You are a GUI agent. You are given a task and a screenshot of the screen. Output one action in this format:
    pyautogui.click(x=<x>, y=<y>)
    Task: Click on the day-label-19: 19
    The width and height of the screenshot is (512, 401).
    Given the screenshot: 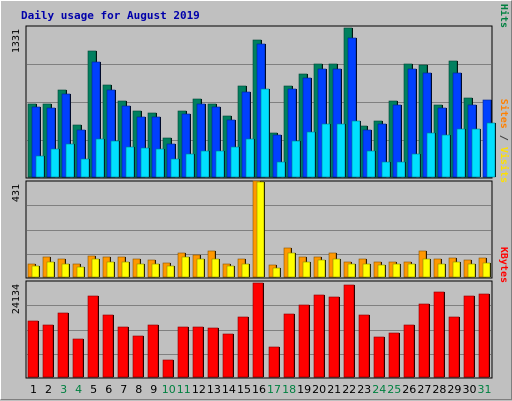 What is the action you would take?
    pyautogui.click(x=304, y=389)
    